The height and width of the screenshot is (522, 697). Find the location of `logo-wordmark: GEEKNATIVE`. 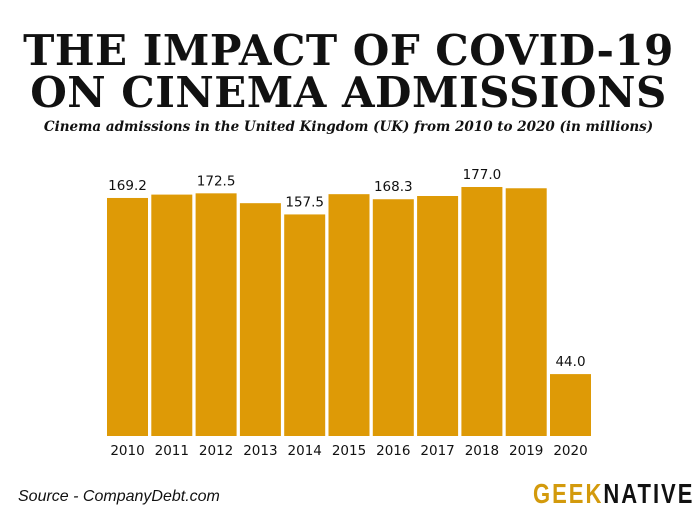

logo-wordmark: GEEKNATIVE is located at coordinates (613, 494).